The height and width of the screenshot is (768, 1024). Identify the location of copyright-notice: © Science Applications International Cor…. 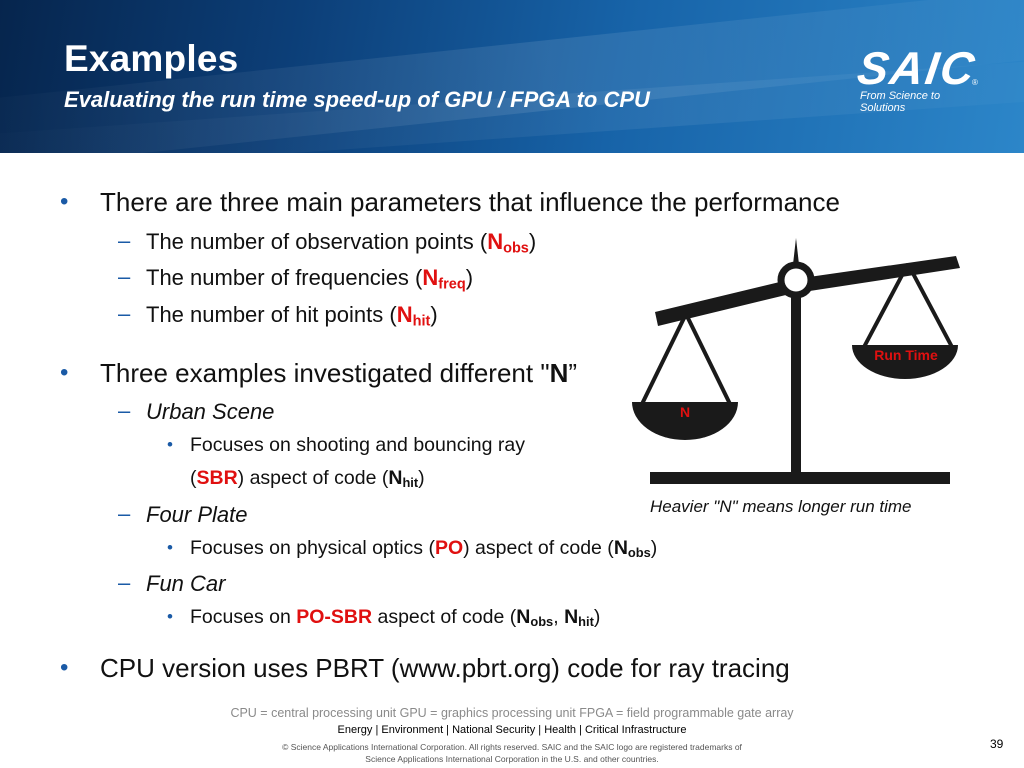
(512, 753).